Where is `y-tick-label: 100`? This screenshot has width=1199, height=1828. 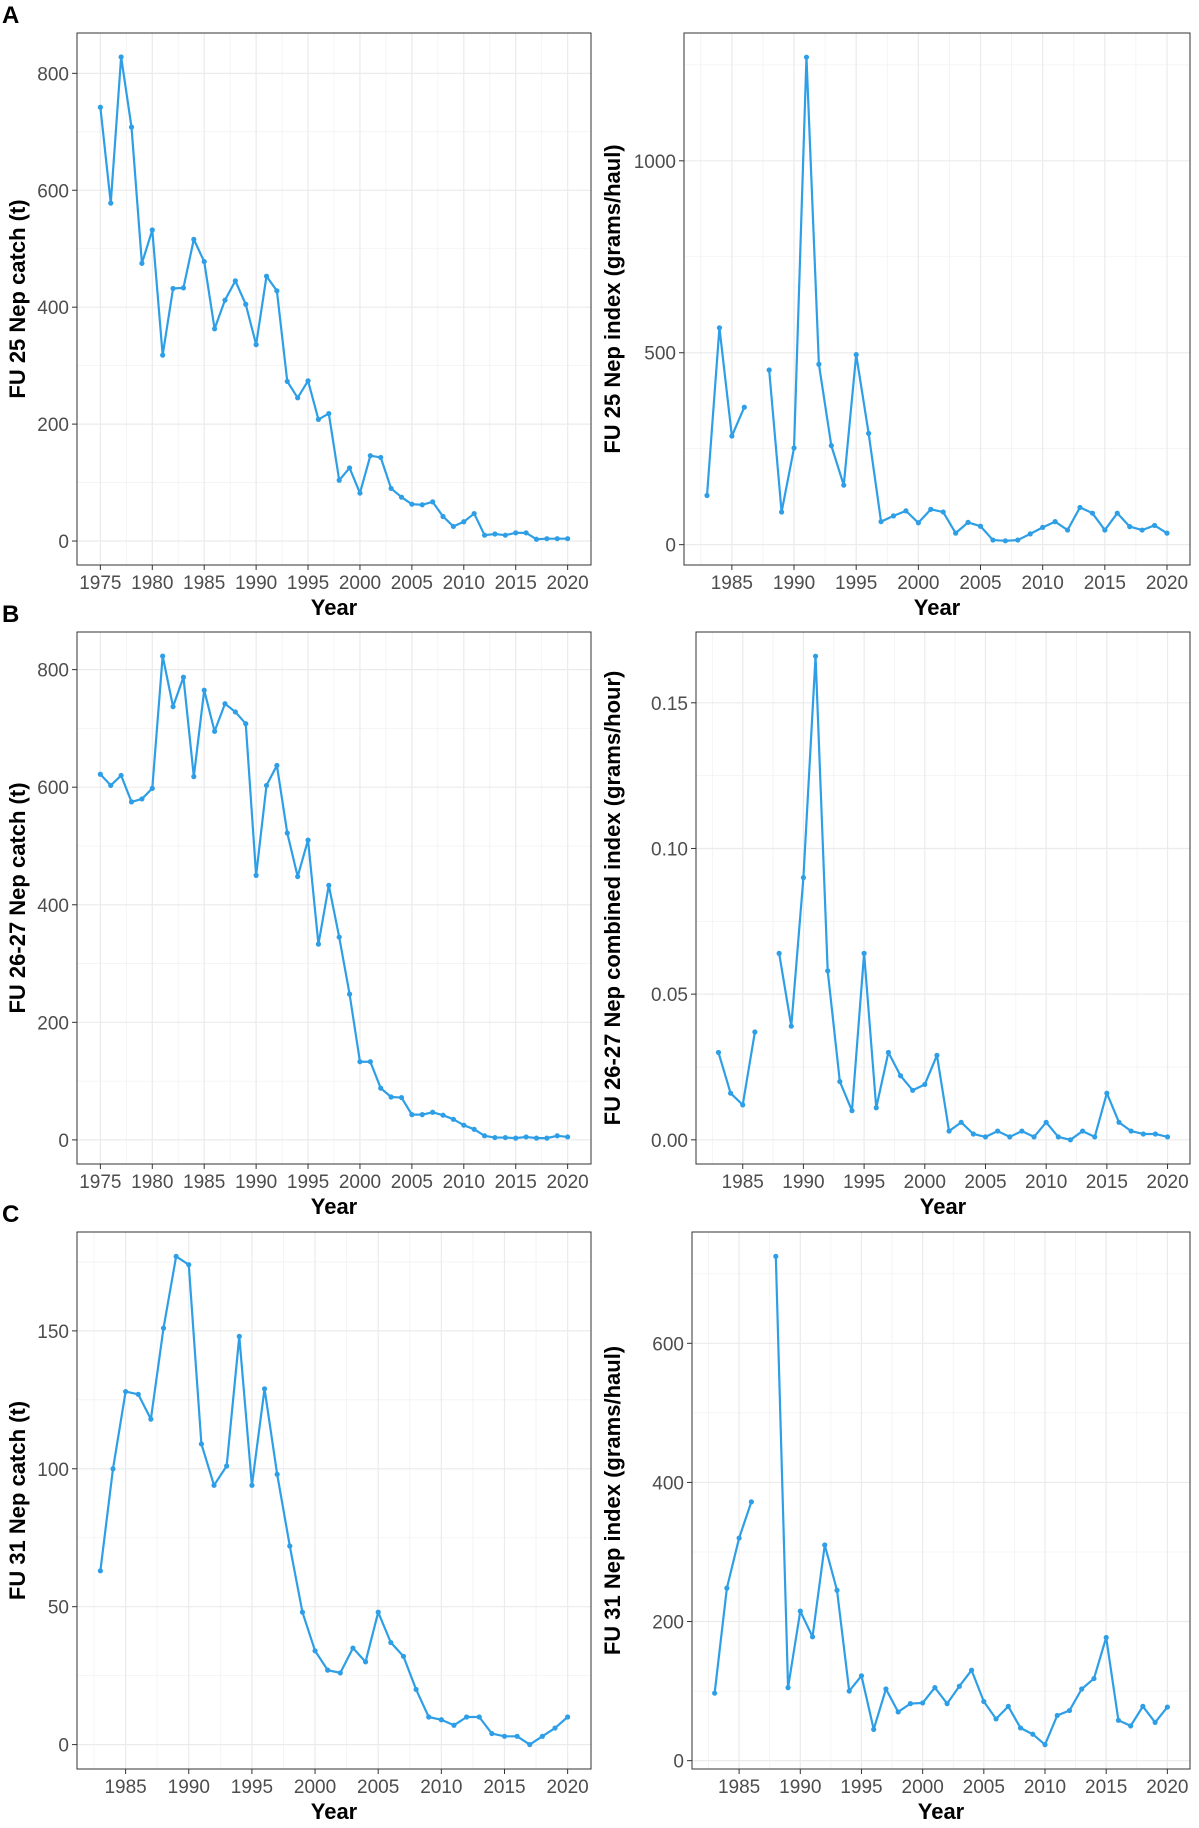 y-tick-label: 100 is located at coordinates (53, 1470).